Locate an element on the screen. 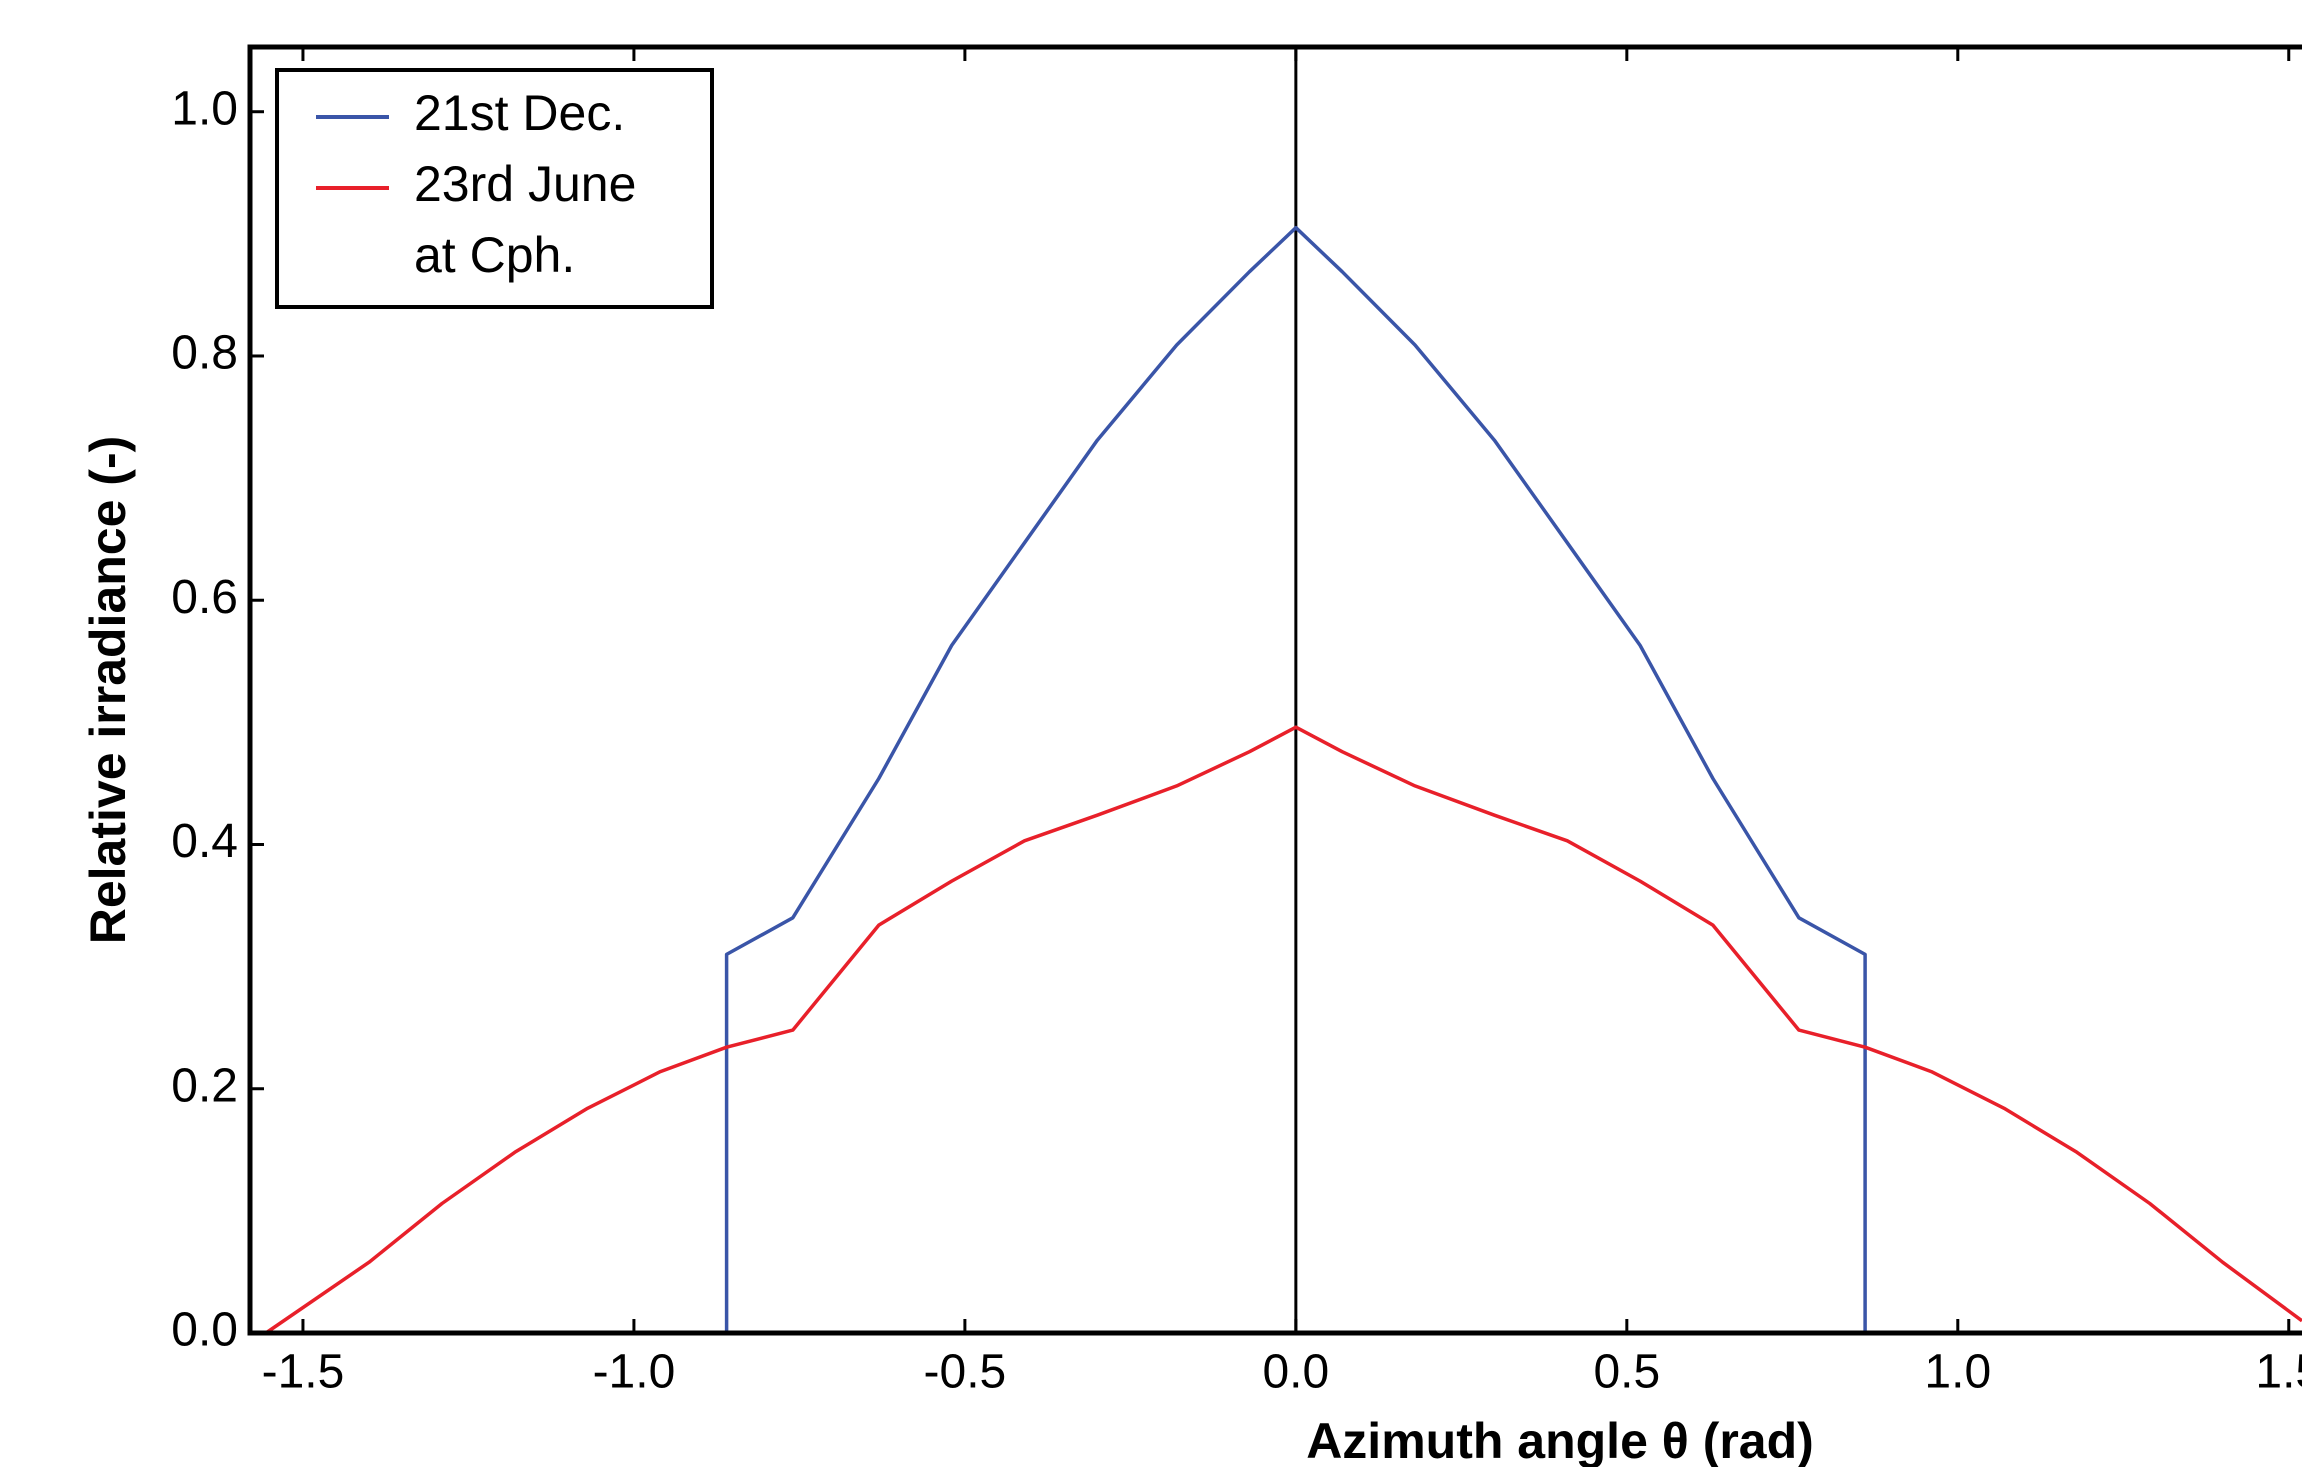 The image size is (2302, 1467). y-axis-title: Relative irradiance (-) is located at coordinates (108, 690).